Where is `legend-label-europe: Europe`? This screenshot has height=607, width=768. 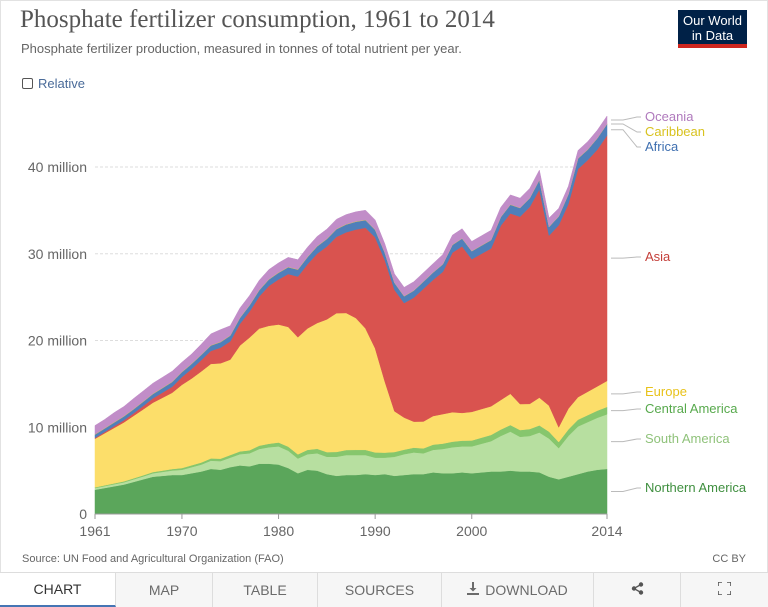
legend-label-europe: Europe is located at coordinates (666, 391).